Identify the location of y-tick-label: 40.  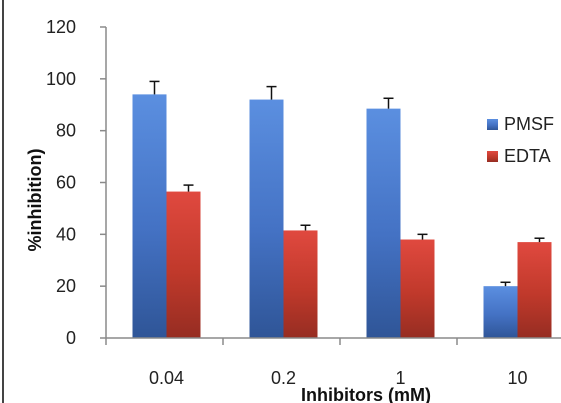
(66, 234).